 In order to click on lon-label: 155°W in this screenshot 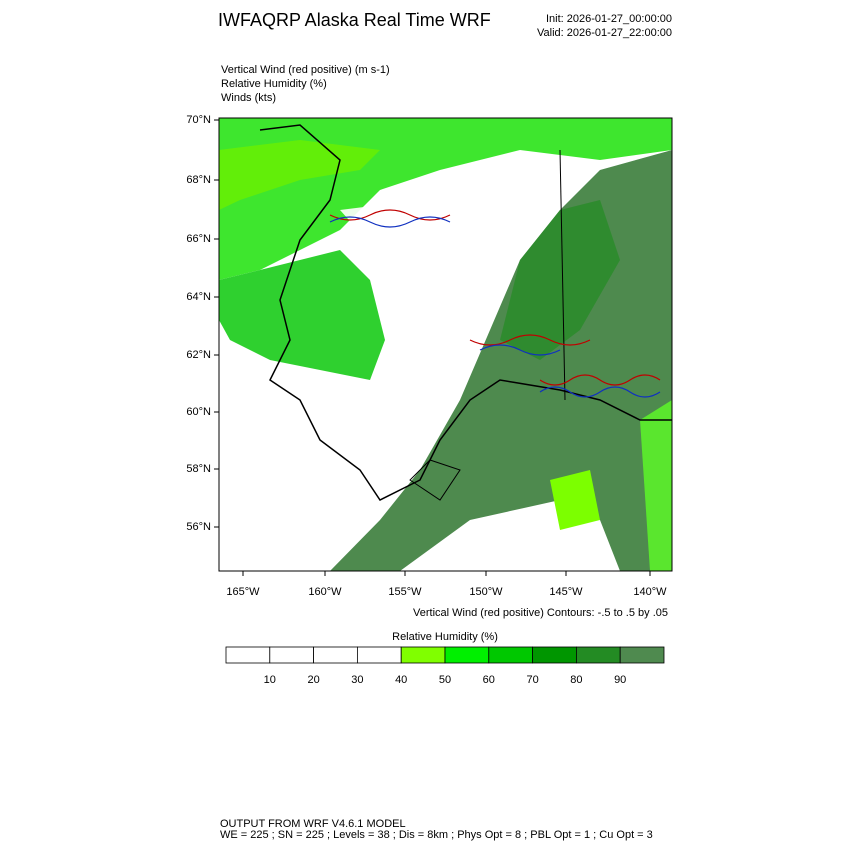, I will do `click(405, 592)`.